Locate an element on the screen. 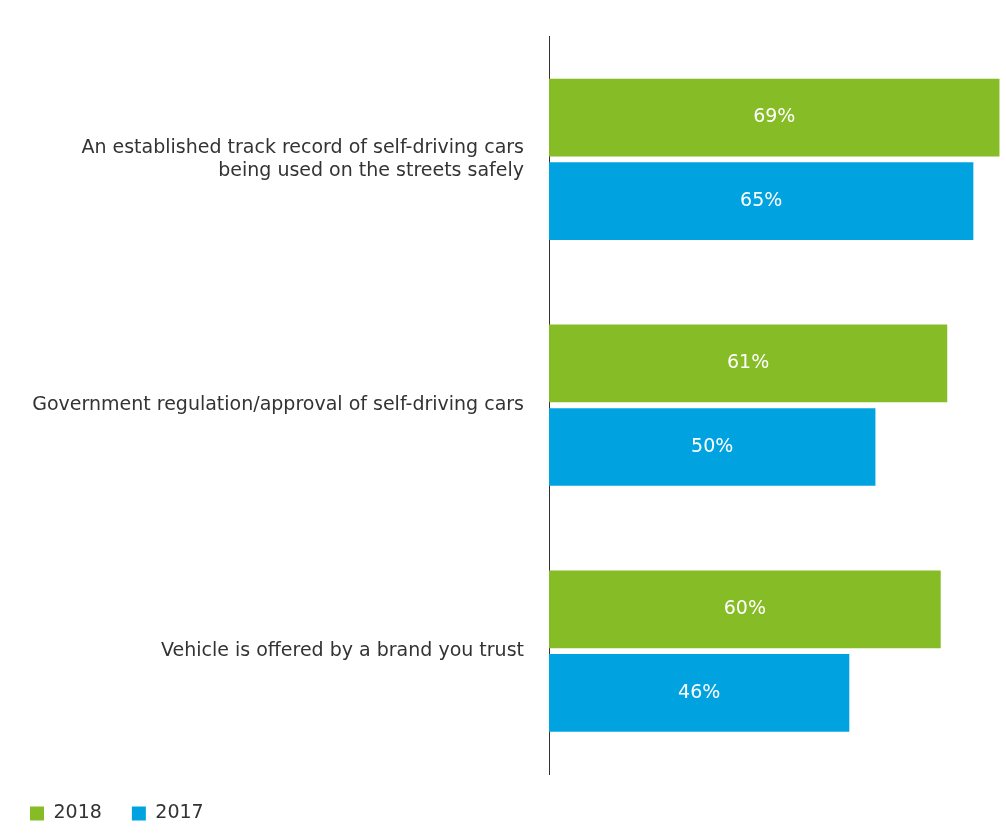 This screenshot has width=1006, height=833. legend-label: 2018 is located at coordinates (77, 811).